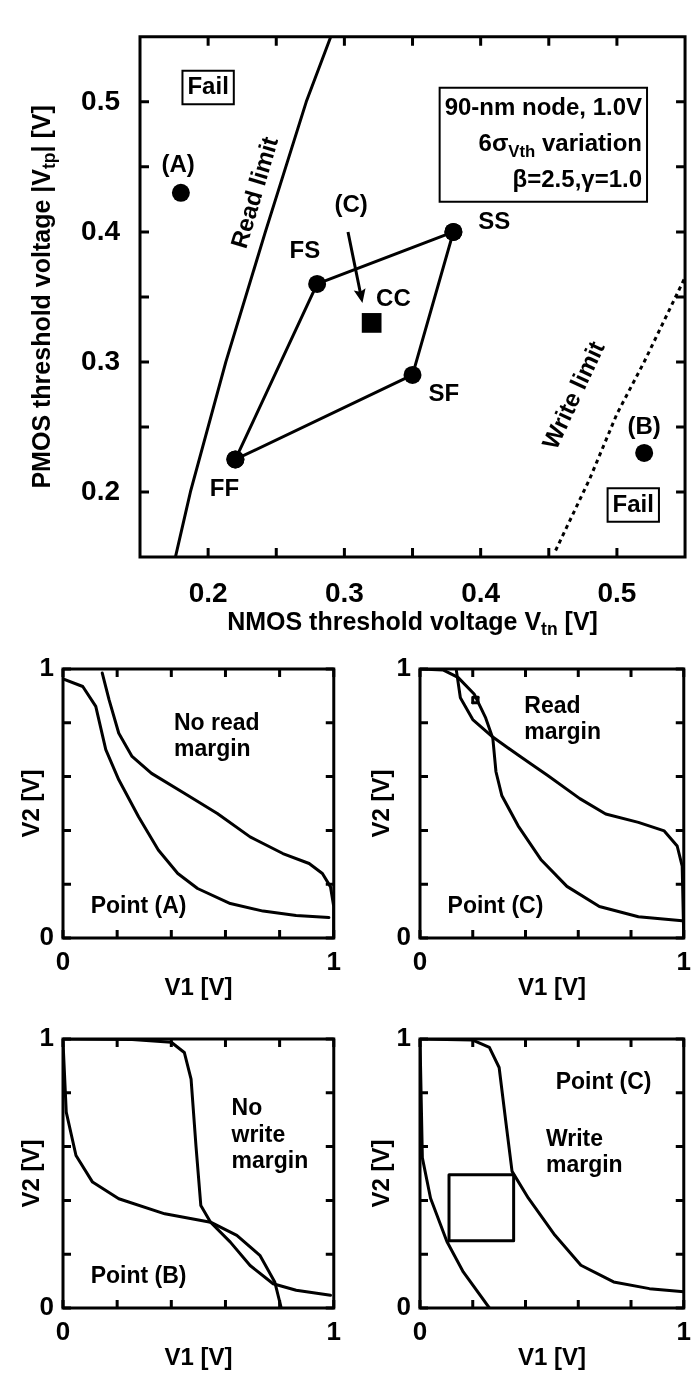 This screenshot has height=1382, width=699. I want to click on y-axis-title: PMOS threshold voltage |Vtp| [V], so click(43, 297).